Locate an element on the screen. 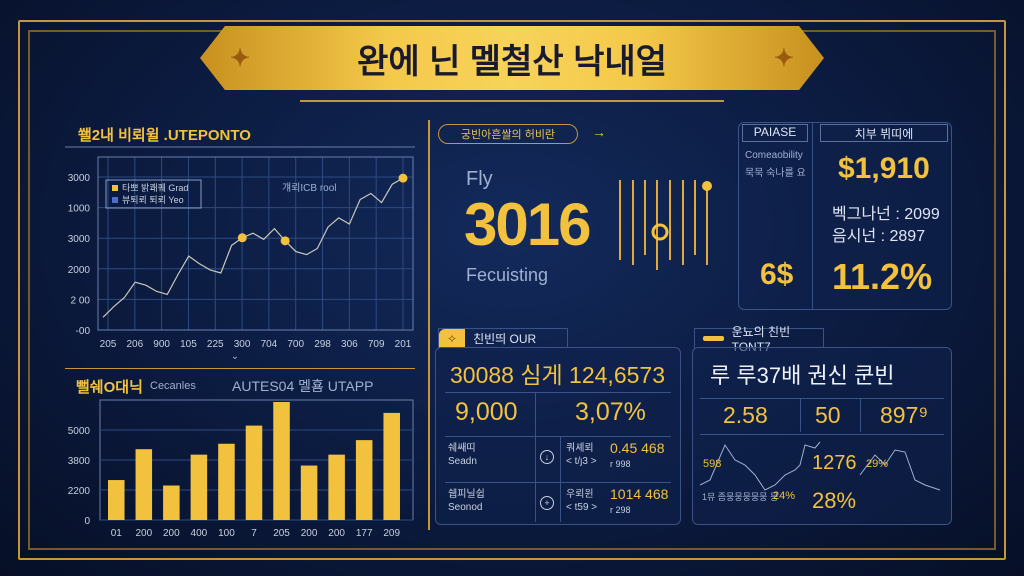 The width and height of the screenshot is (1024, 576). y-tick: 2000 is located at coordinates (79, 270).